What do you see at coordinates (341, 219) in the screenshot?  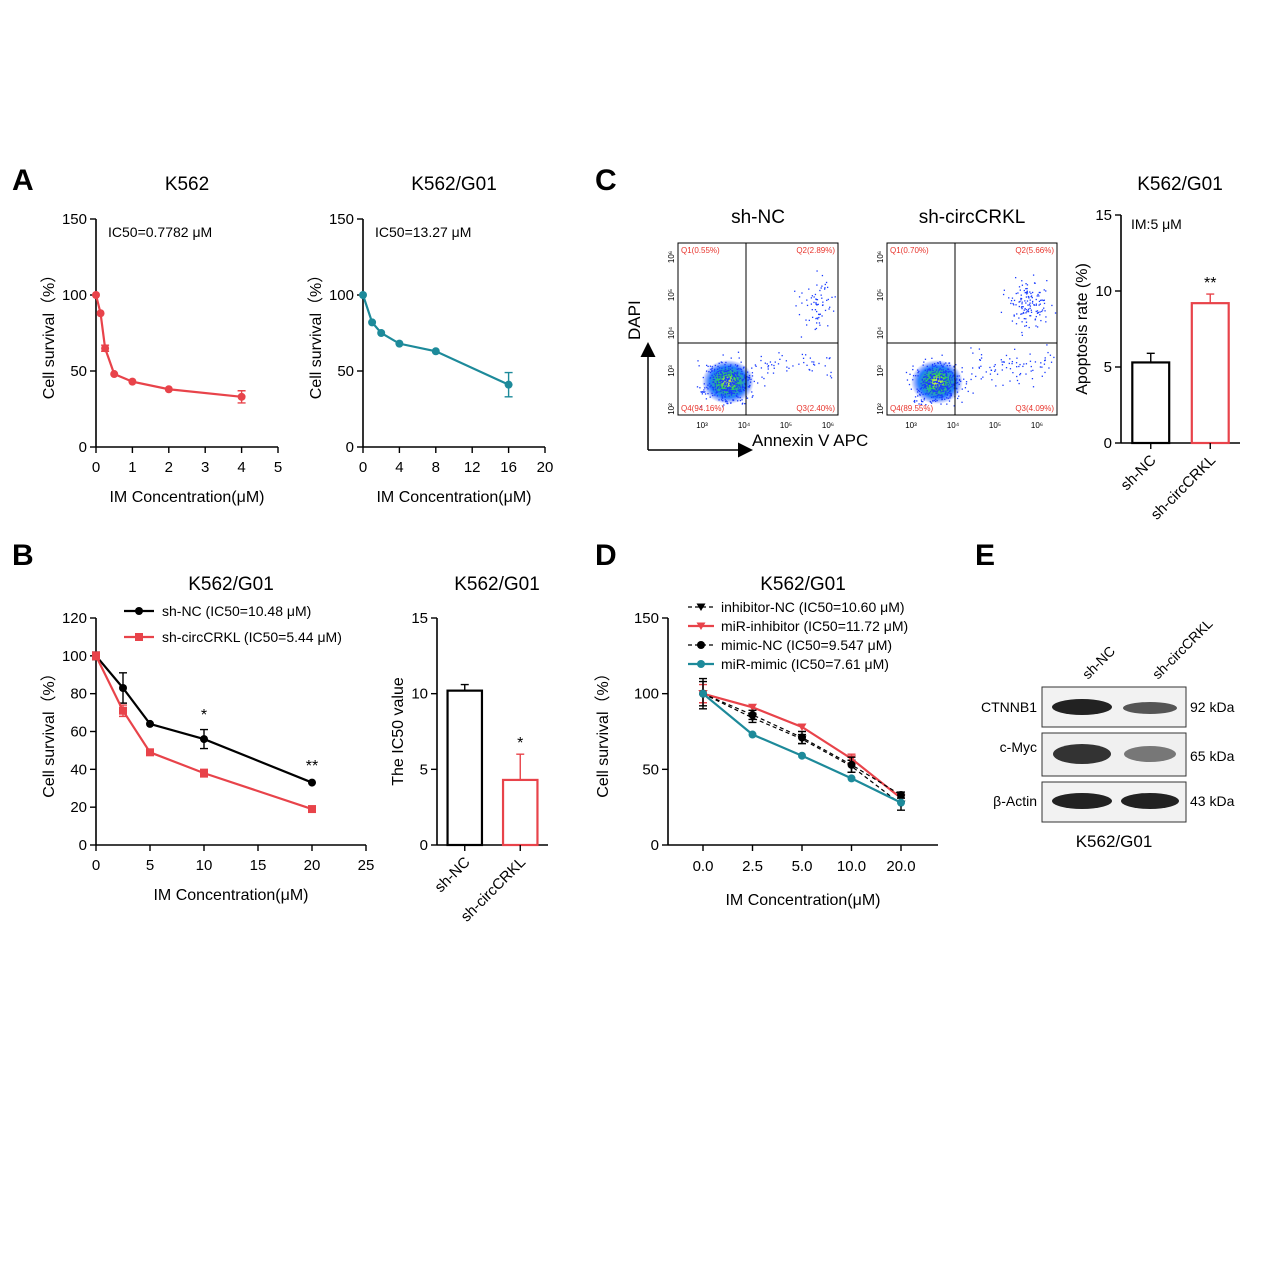 I see `y-y-tick-label: 150` at bounding box center [341, 219].